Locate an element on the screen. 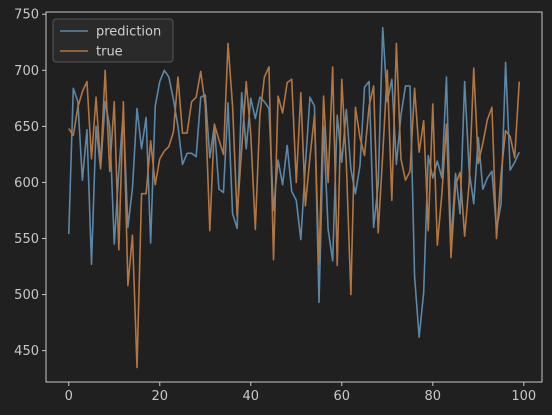  x-tick-label: 40 is located at coordinates (250, 396).